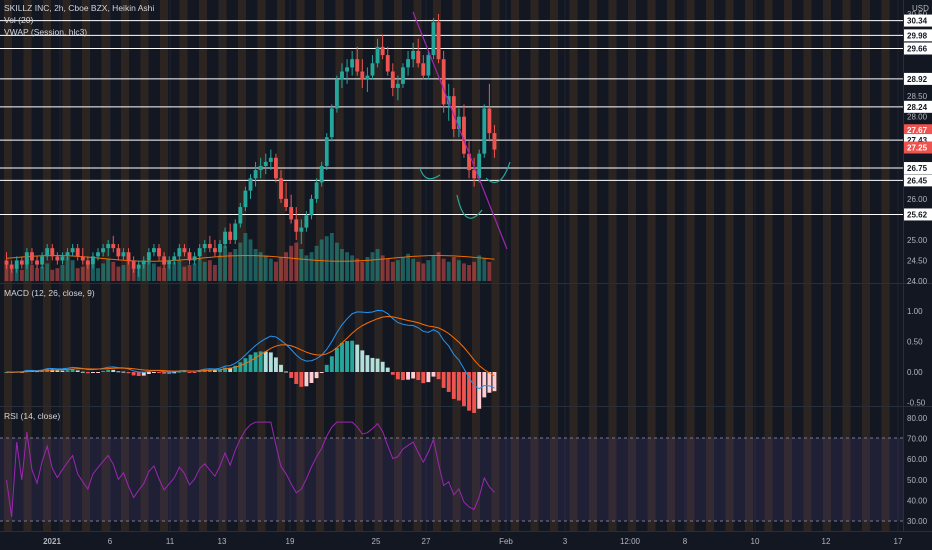  Describe the element at coordinates (498, 172) in the screenshot. I see `shoulder-right-curve` at that location.